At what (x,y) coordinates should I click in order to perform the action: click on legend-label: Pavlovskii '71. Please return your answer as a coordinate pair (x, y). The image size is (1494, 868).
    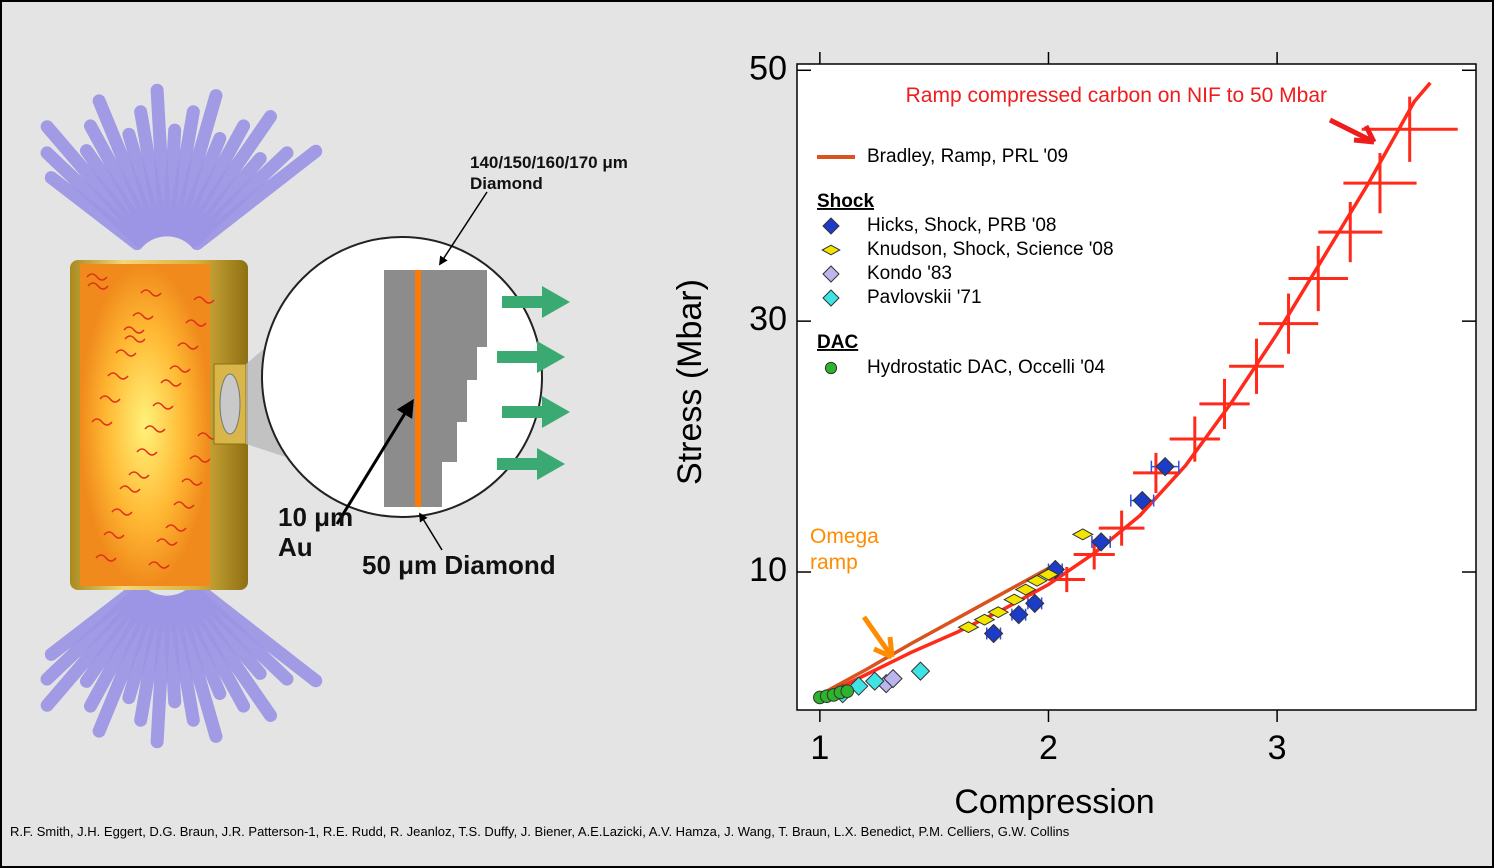
    Looking at the image, I should click on (924, 297).